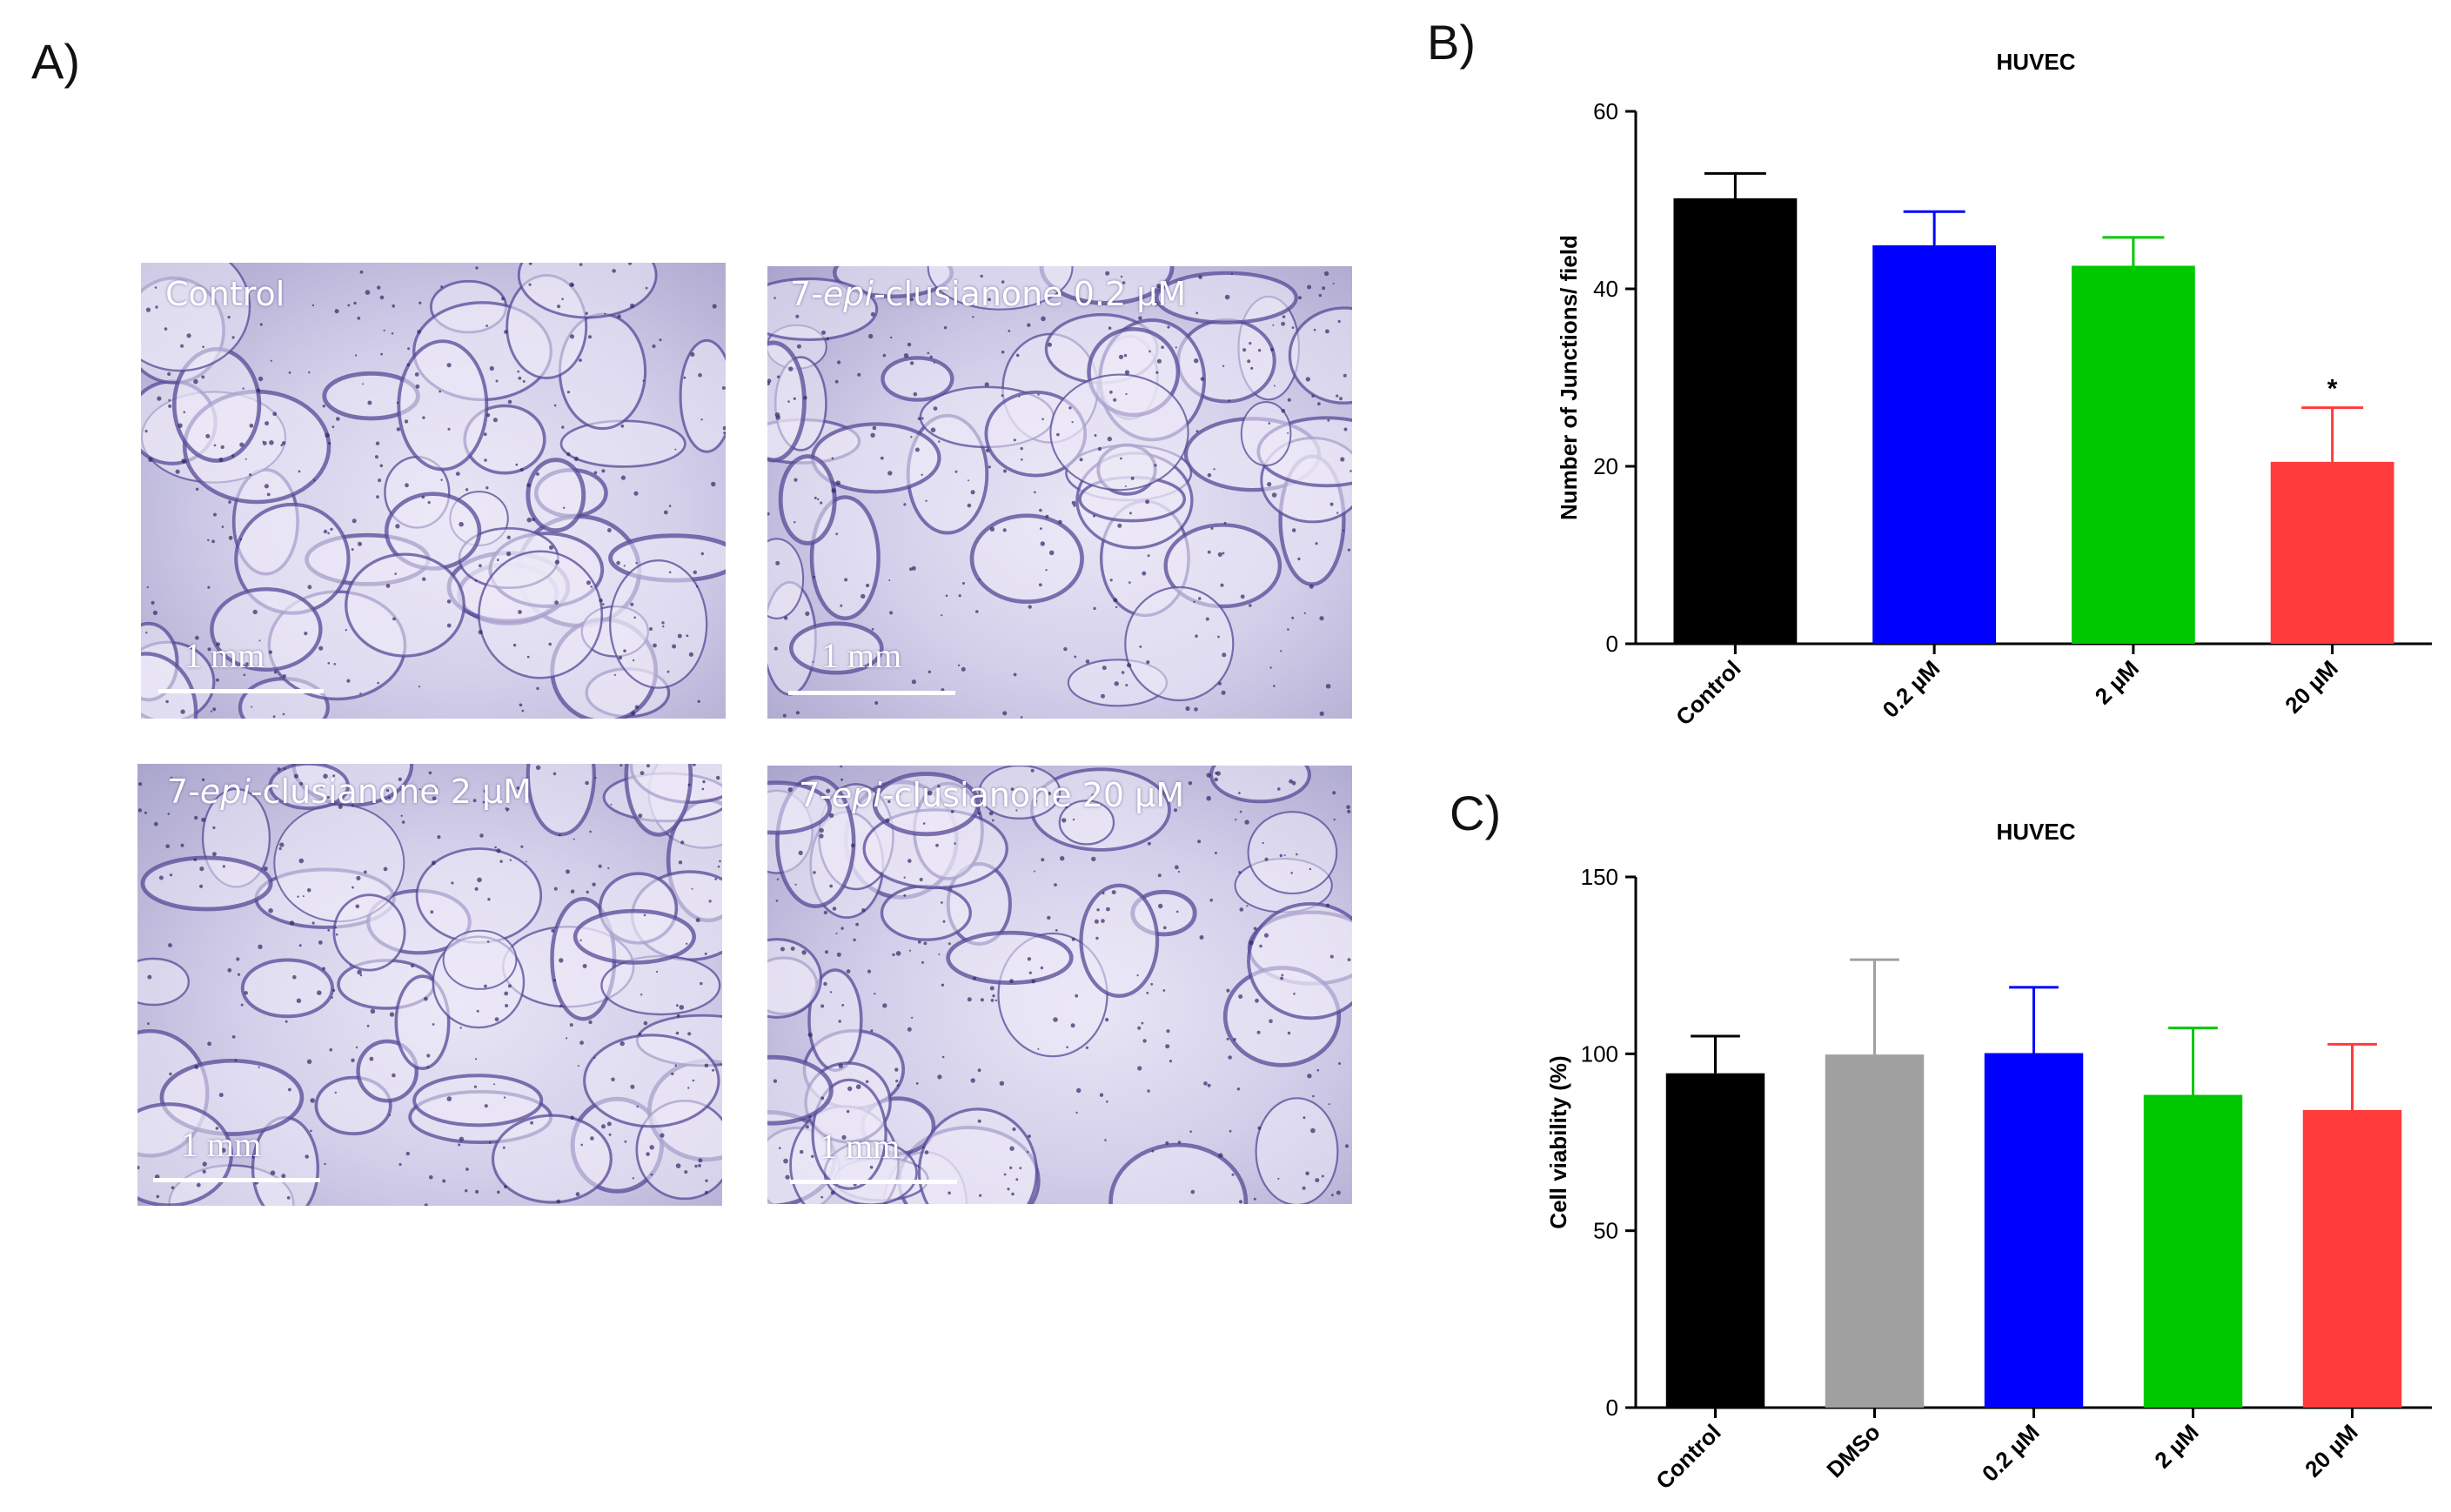 Image resolution: width=2451 pixels, height=1512 pixels. Describe the element at coordinates (1569, 377) in the screenshot. I see `y-axis-label: Number of Junctions/ field` at that location.